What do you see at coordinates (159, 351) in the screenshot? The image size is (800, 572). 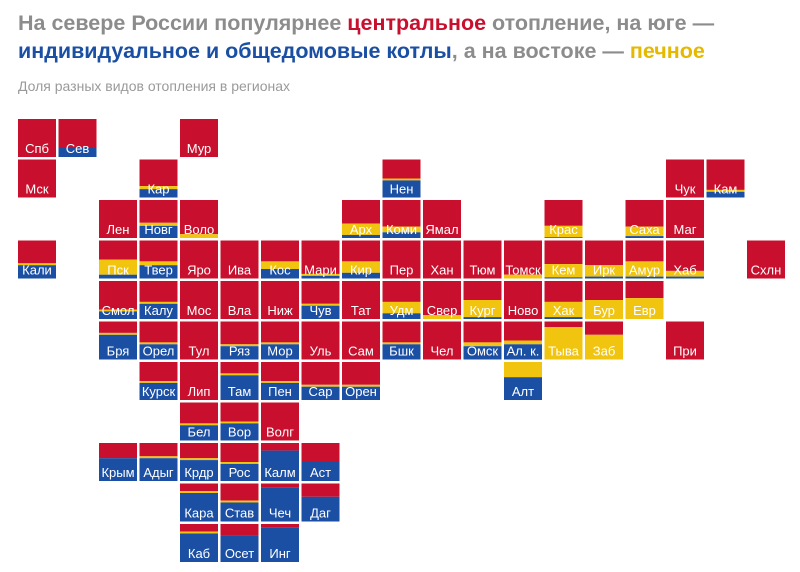 I see `region-label: Орел` at bounding box center [159, 351].